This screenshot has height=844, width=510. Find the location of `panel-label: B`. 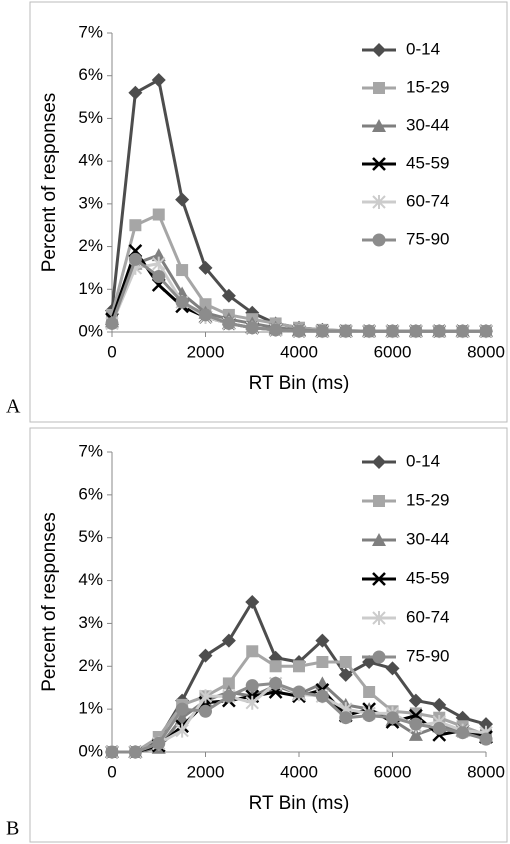

panel-label: B is located at coordinates (12, 829).